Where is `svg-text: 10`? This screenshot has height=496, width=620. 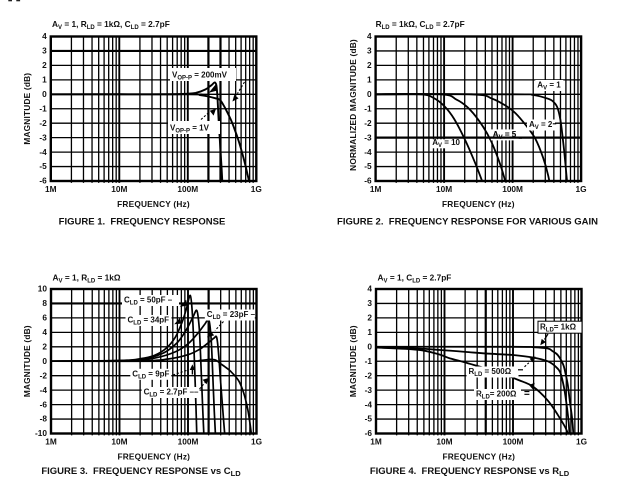 svg-text: 10 is located at coordinates (43, 289).